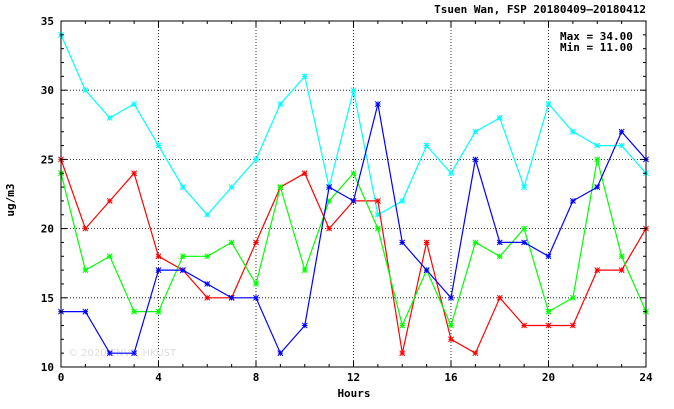 The width and height of the screenshot is (674, 409). What do you see at coordinates (646, 377) in the screenshot?
I see `x-tick-label: 24` at bounding box center [646, 377].